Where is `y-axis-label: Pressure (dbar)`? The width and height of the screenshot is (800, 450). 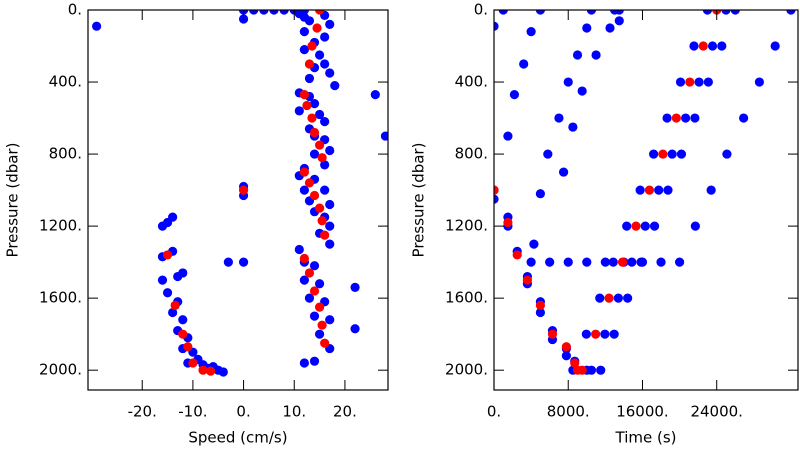
y-axis-label: Pressure (dbar) is located at coordinates (419, 200).